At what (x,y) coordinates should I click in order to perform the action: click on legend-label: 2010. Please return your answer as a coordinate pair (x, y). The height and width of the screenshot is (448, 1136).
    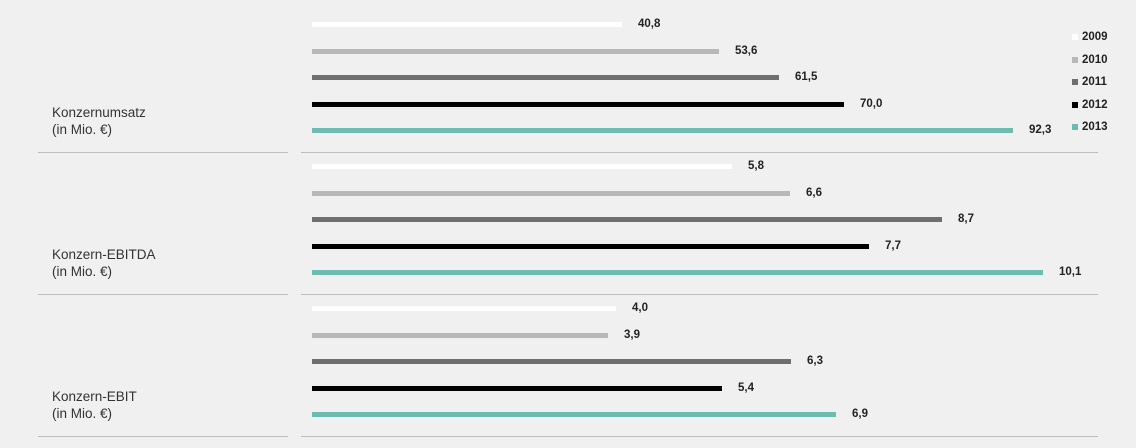
    Looking at the image, I should click on (1095, 59).